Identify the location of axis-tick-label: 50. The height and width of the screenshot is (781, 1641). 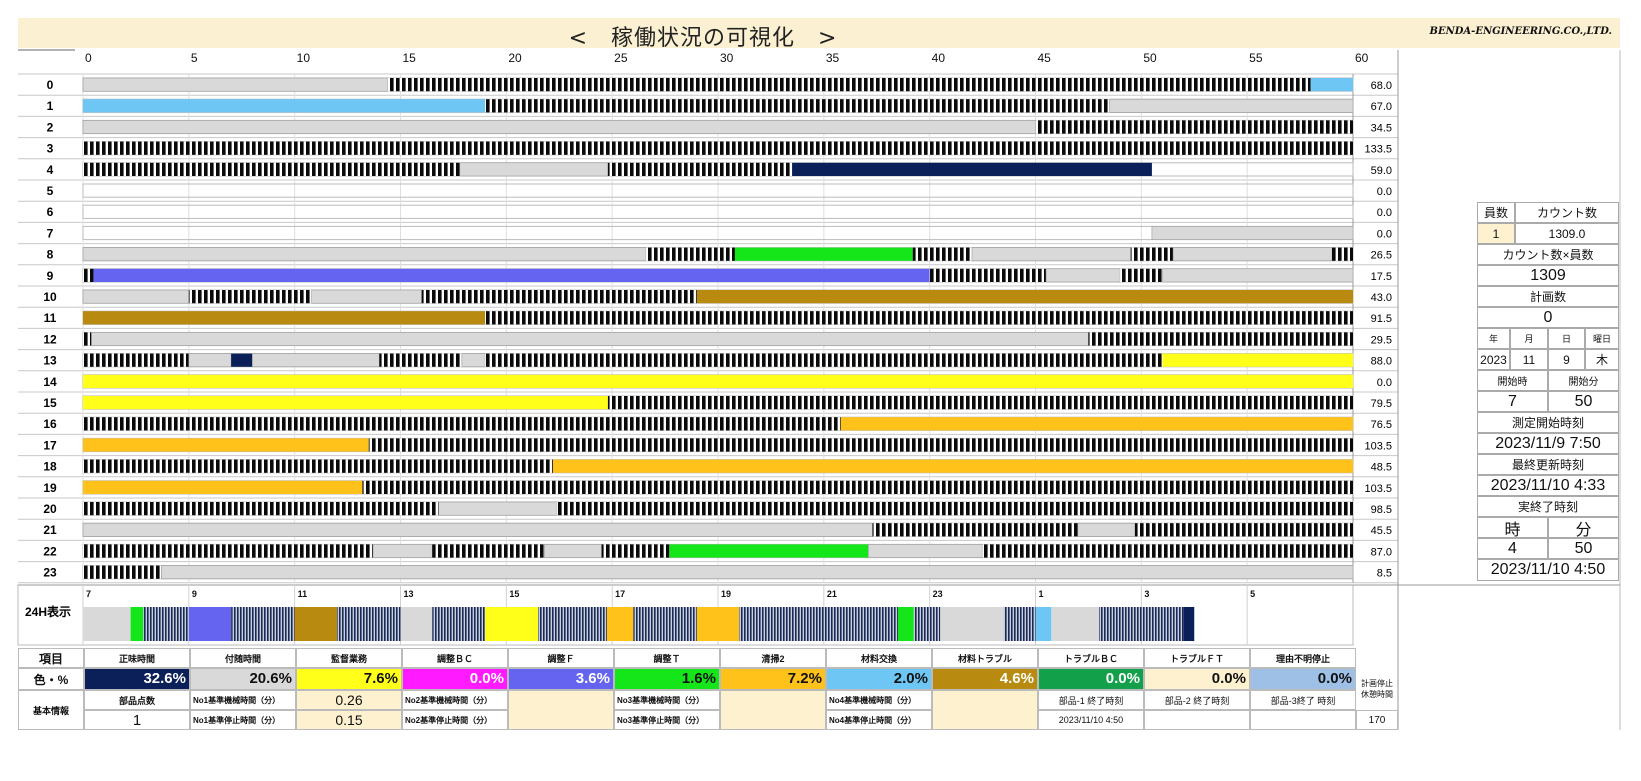
(1150, 58).